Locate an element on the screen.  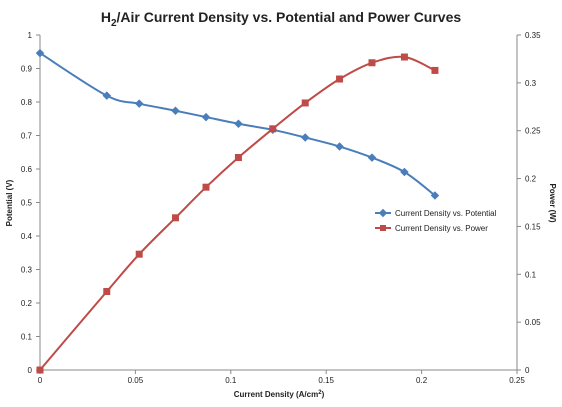
chart-title-subscript: 2 is located at coordinates (114, 23).